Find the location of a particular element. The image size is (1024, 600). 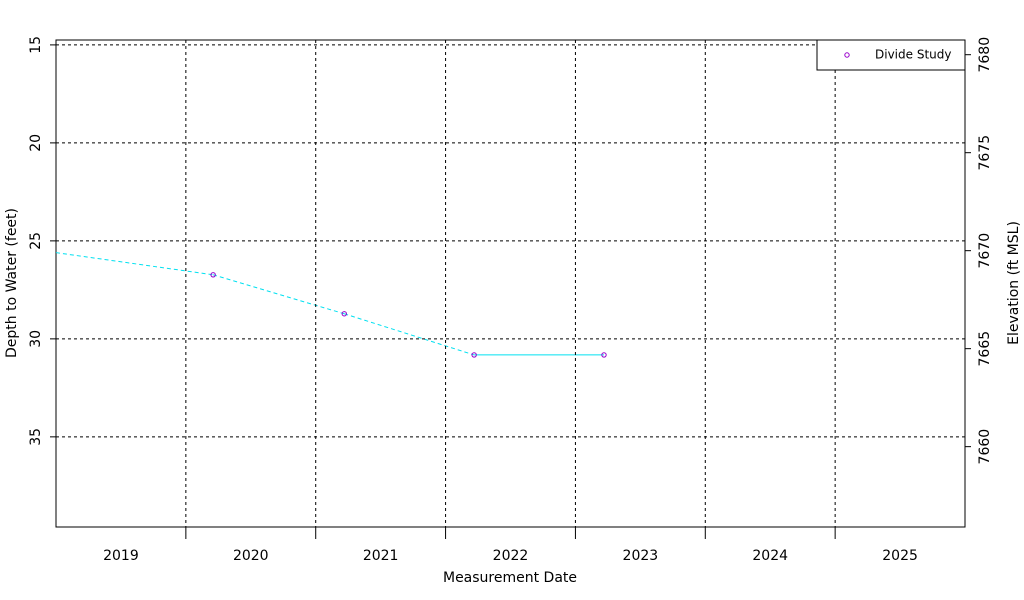

y-tick-label: 20 is located at coordinates (36, 143).